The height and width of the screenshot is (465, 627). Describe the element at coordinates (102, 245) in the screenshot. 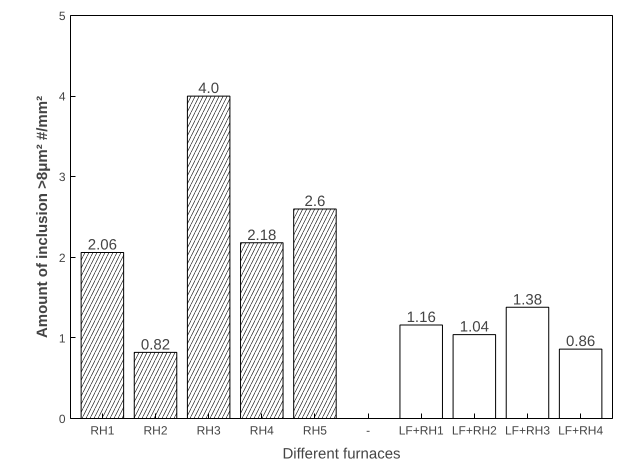

I see `data-label: 2.06` at that location.